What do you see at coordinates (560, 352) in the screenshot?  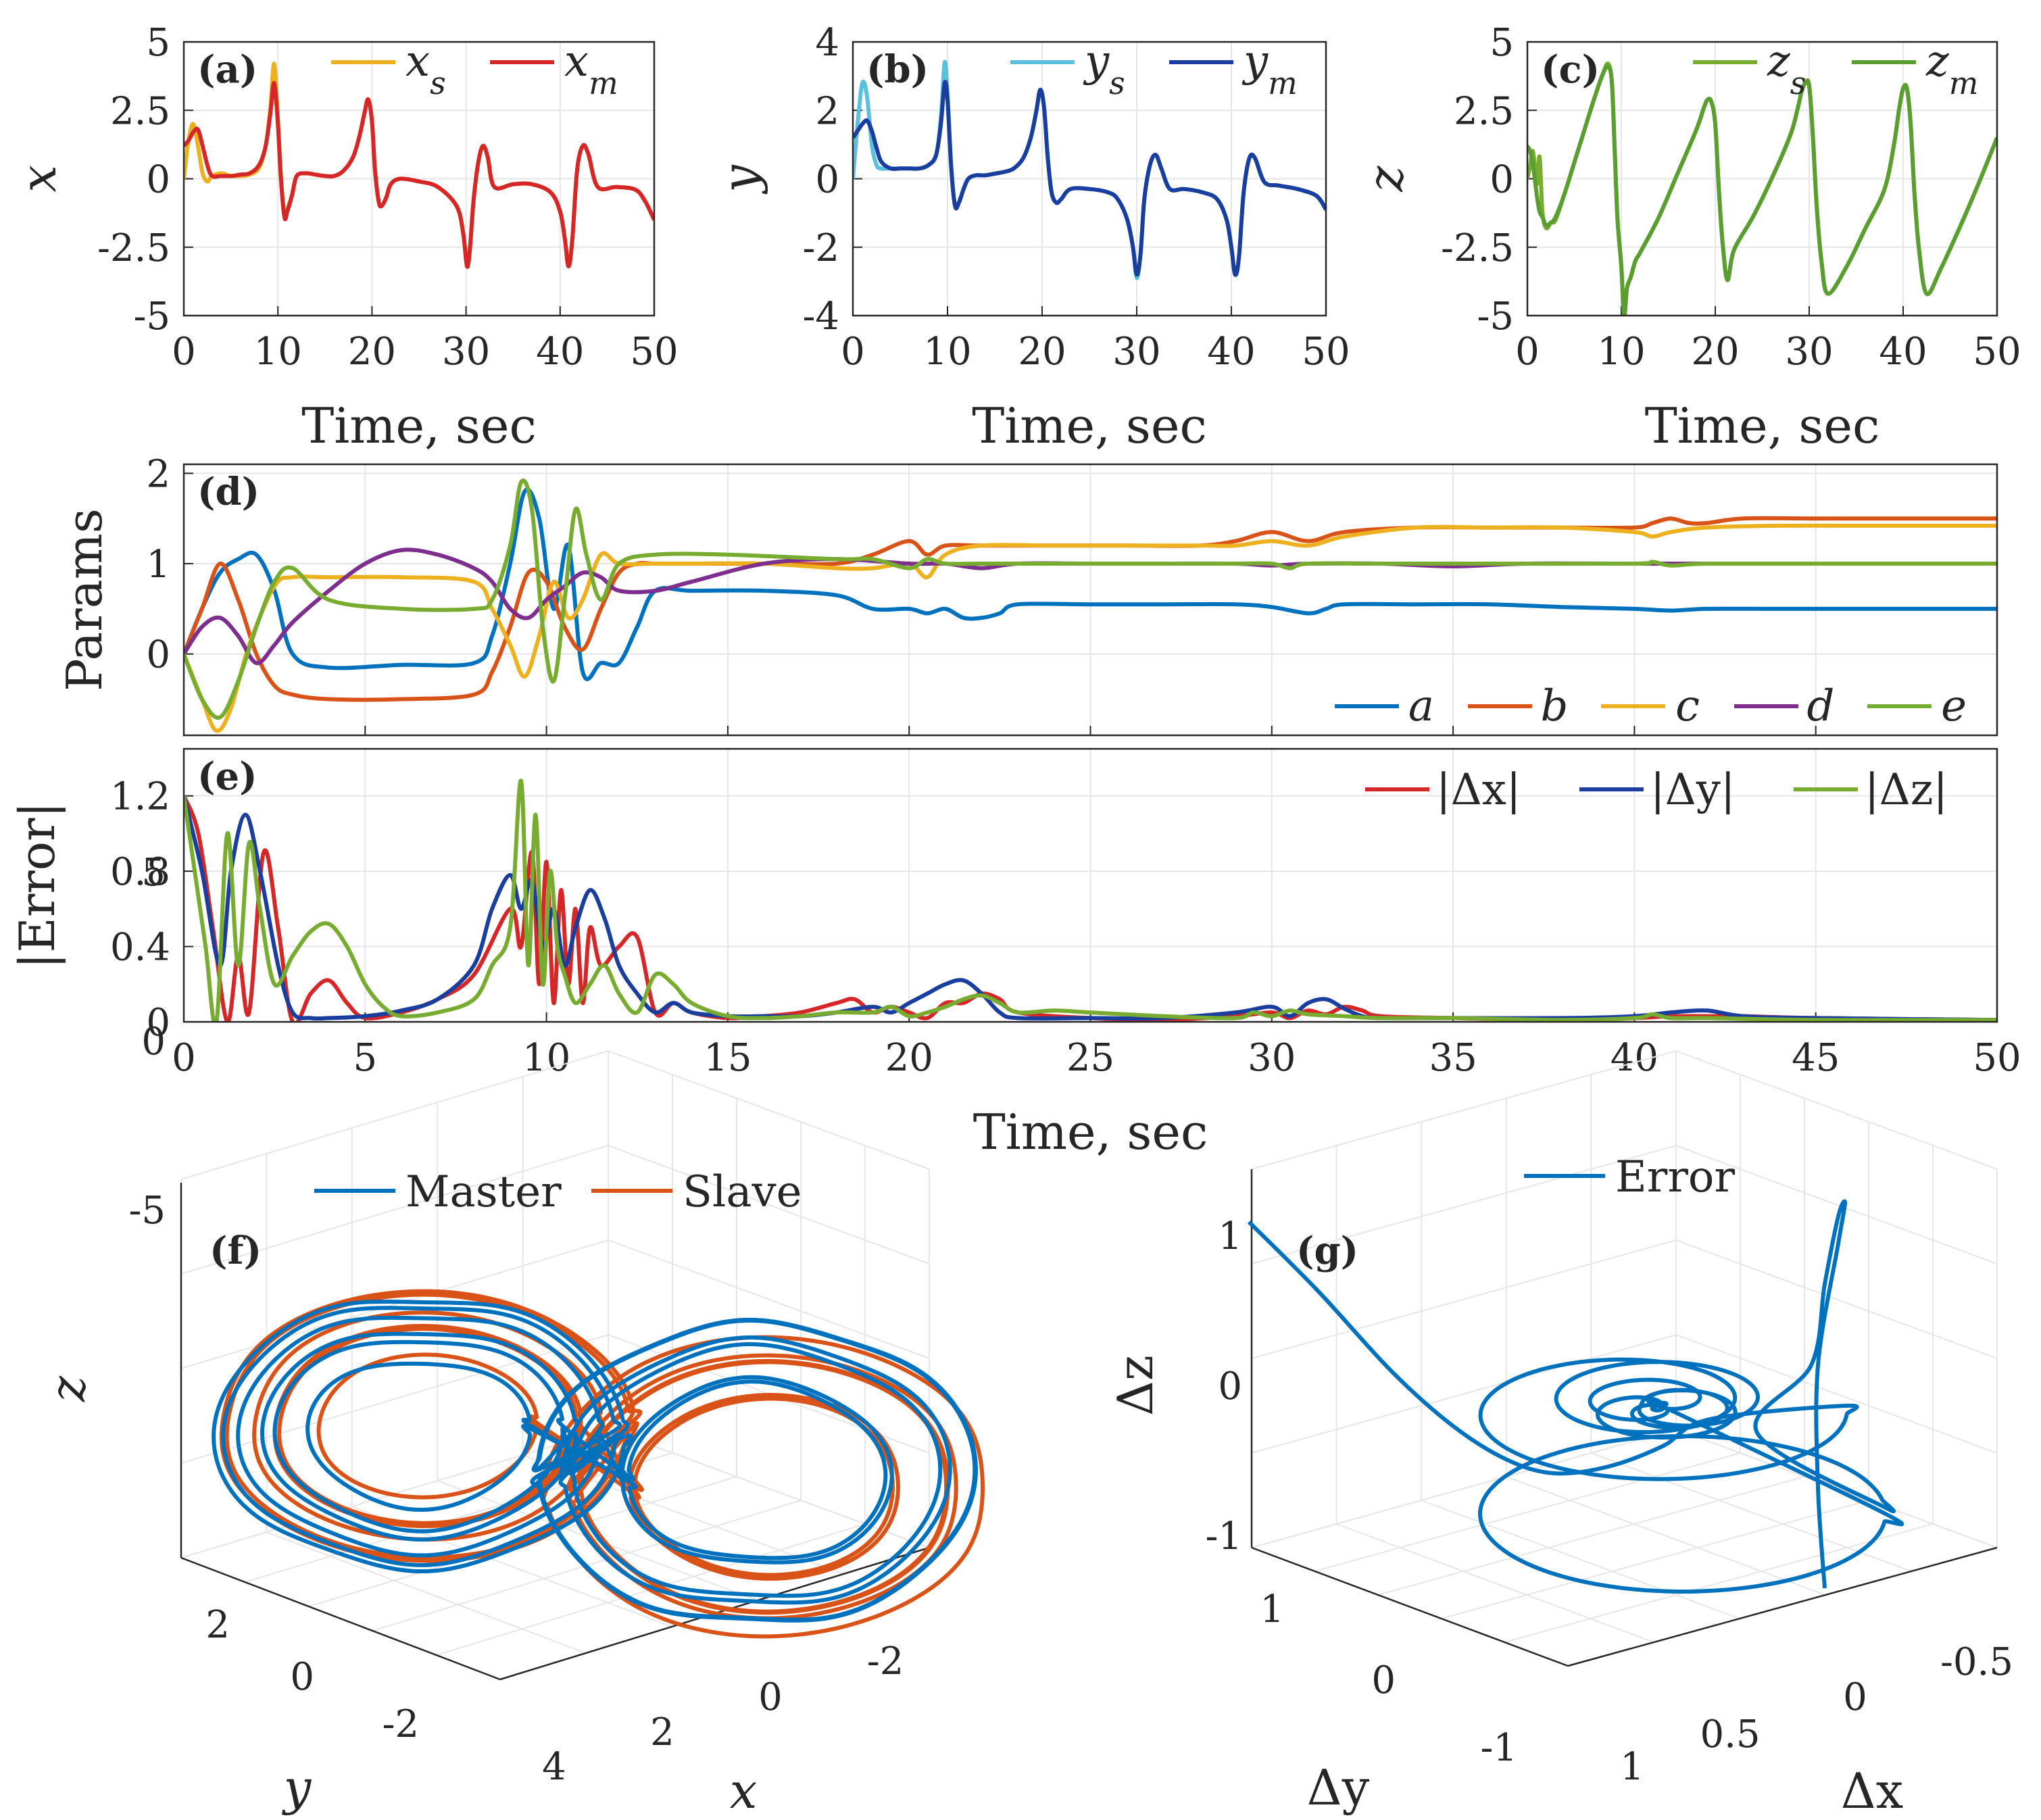 I see `x-tick-label: 40` at bounding box center [560, 352].